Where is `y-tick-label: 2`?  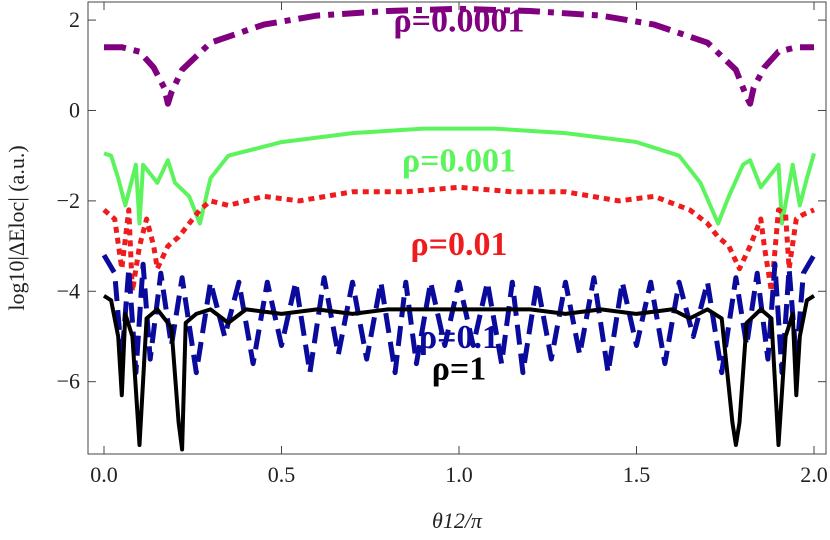 y-tick-label: 2 is located at coordinates (74, 19).